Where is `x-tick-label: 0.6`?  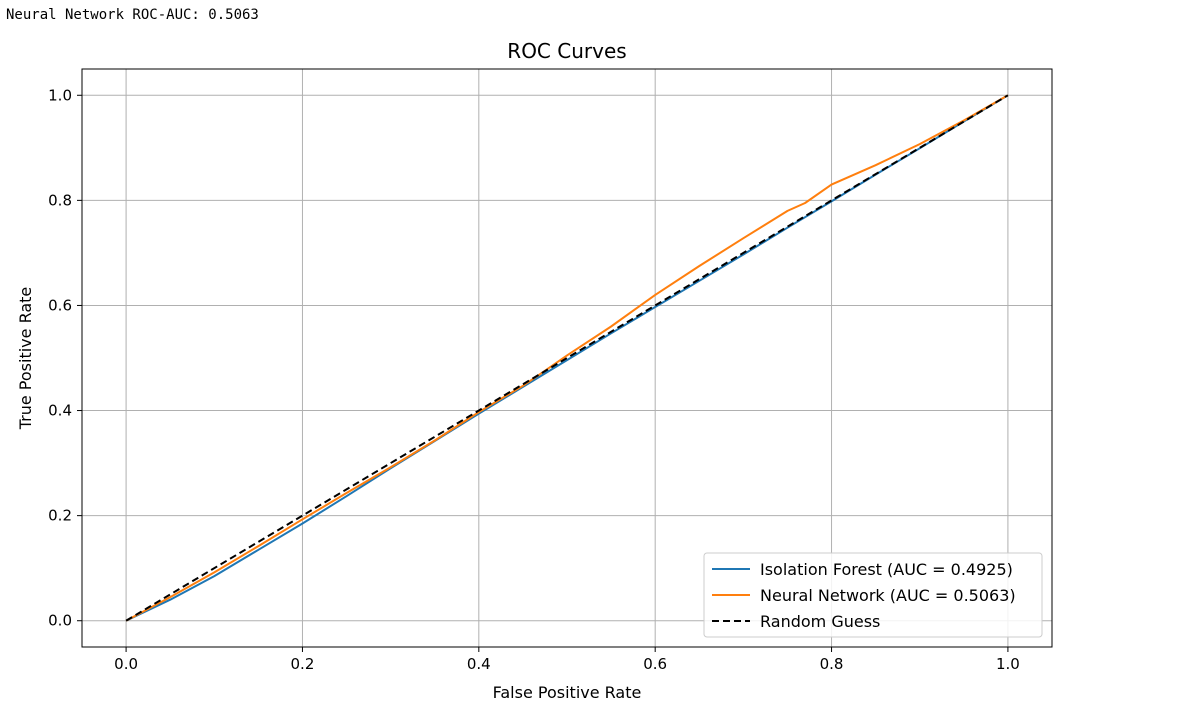
x-tick-label: 0.6 is located at coordinates (655, 664).